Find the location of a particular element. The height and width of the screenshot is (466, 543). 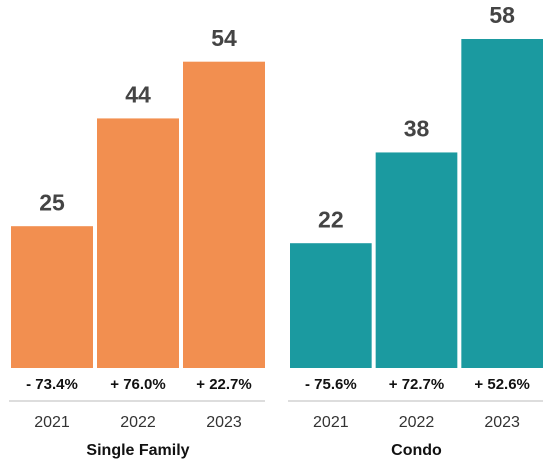

value-label: 58 is located at coordinates (502, 15).